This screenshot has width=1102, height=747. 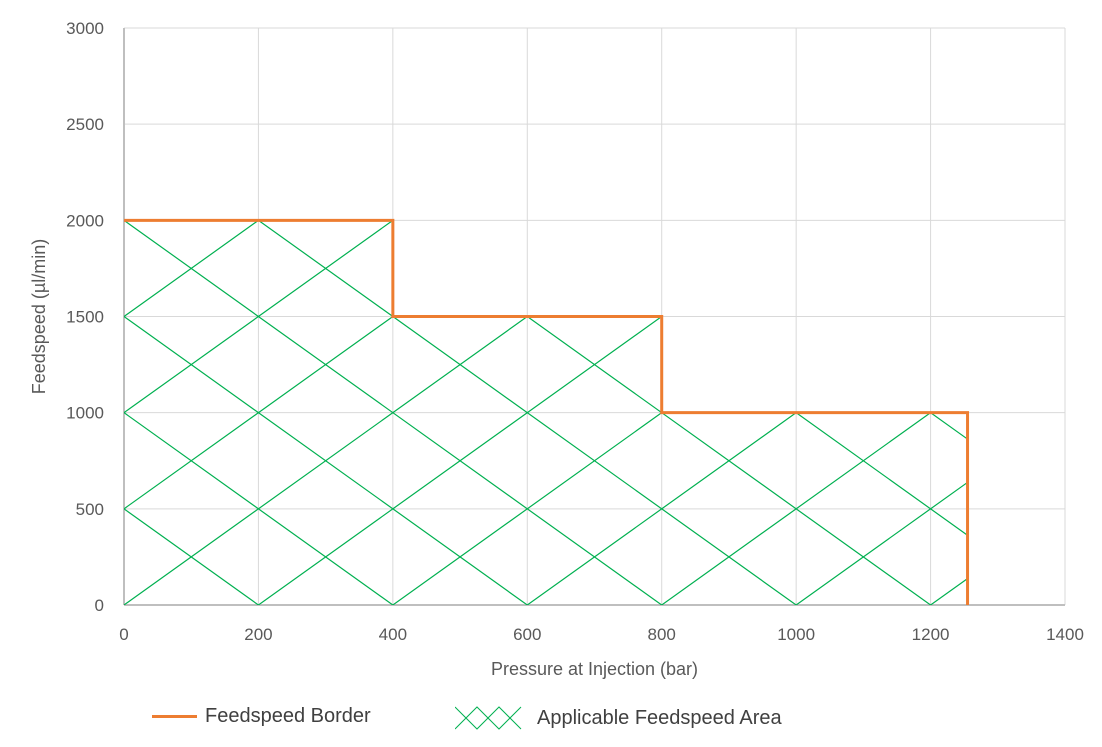 What do you see at coordinates (931, 634) in the screenshot?
I see `svg-text: 1200` at bounding box center [931, 634].